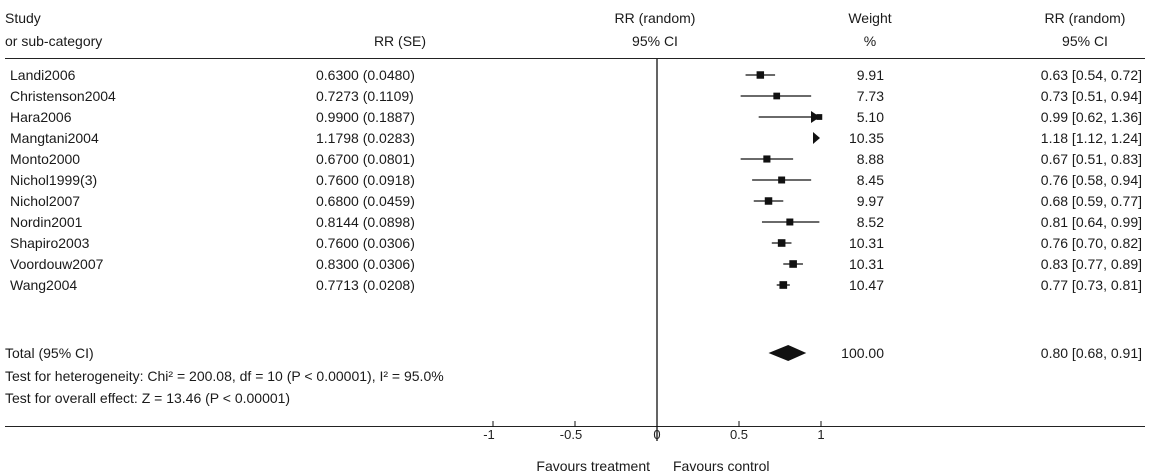  I want to click on study-rrse: 0.6800 (0.0459), so click(365, 201).